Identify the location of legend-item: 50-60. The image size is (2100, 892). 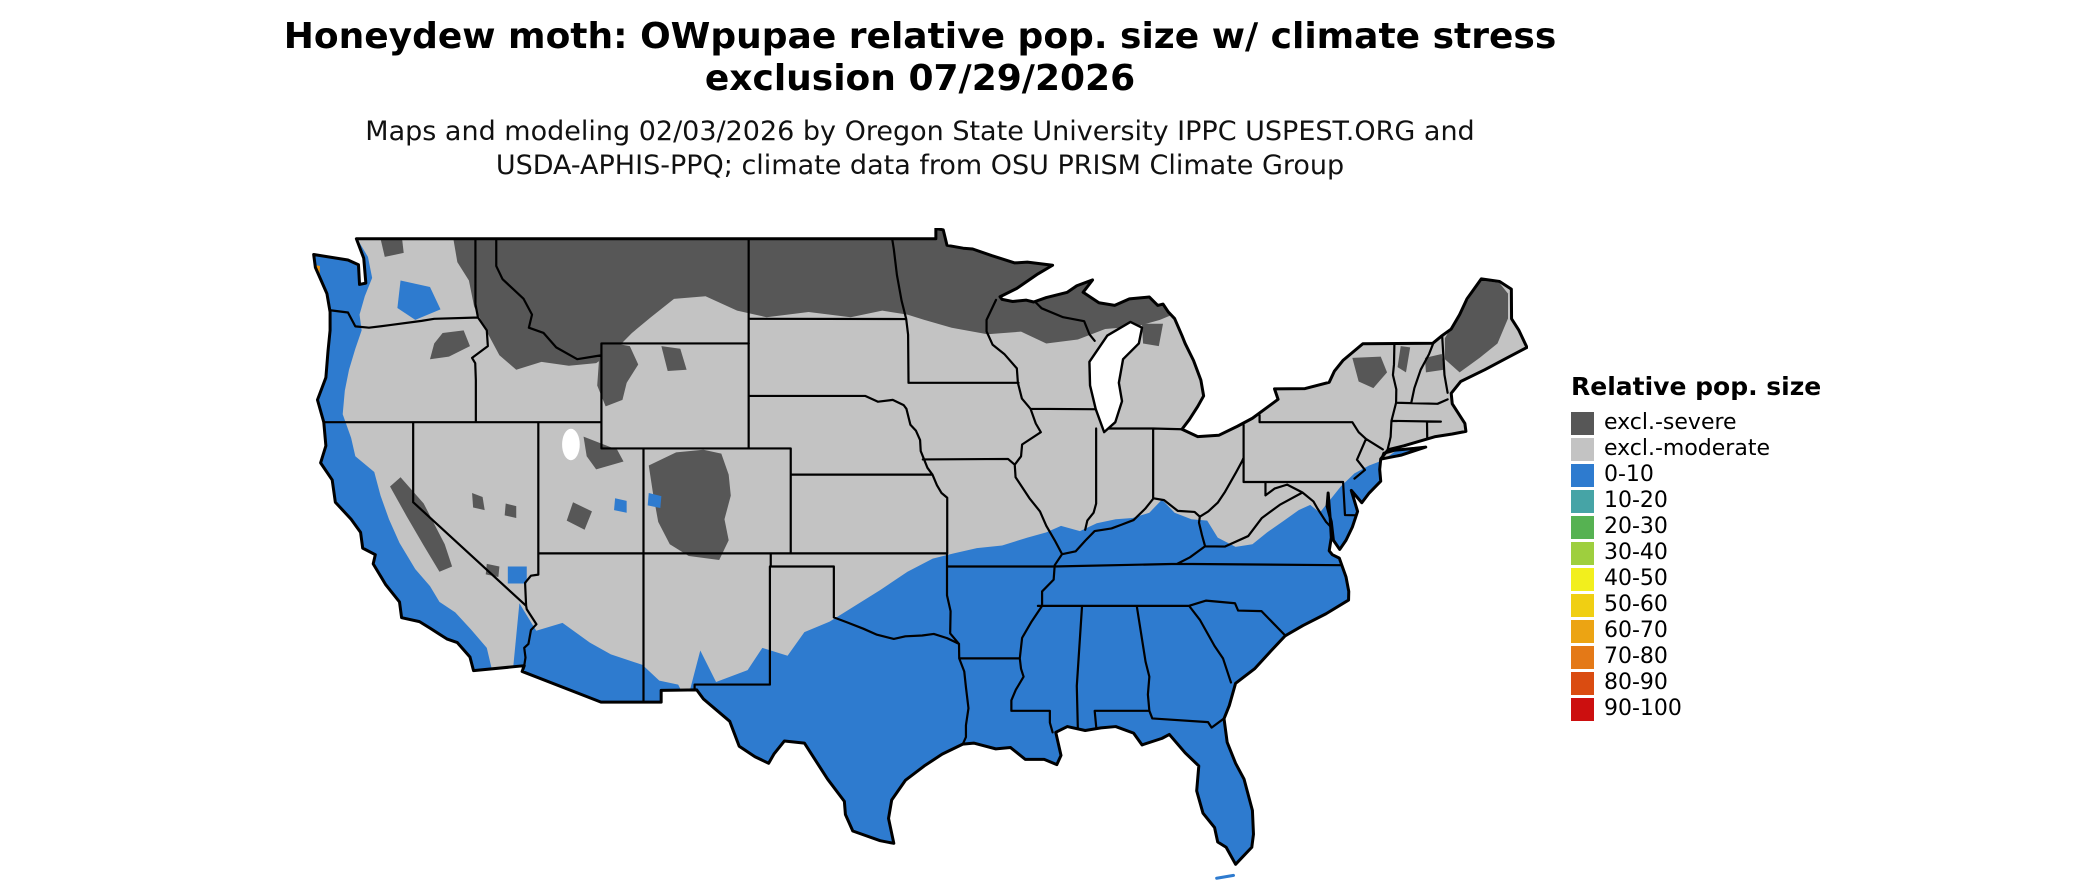
(1696, 605).